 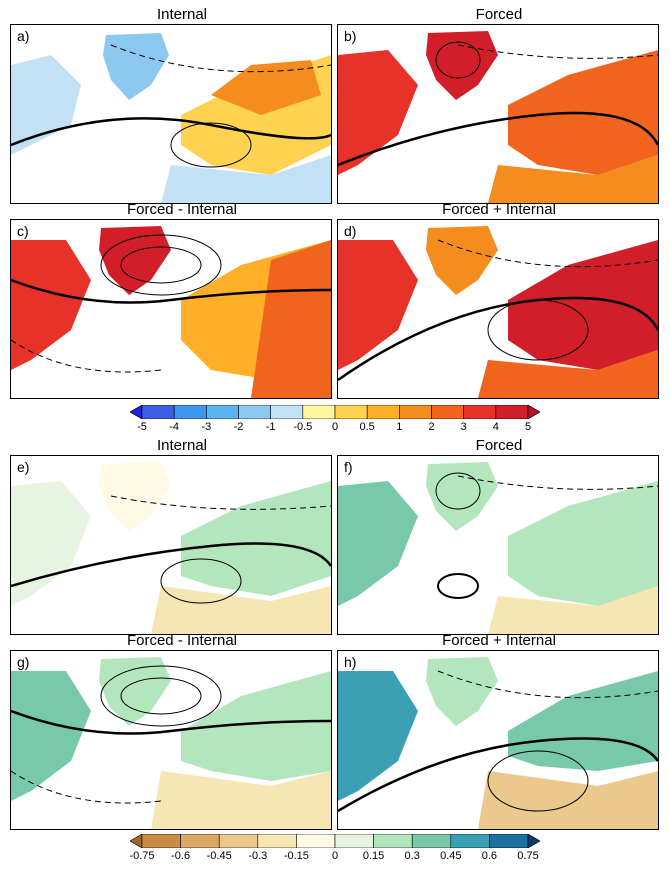 I want to click on map-h, so click(x=498, y=740).